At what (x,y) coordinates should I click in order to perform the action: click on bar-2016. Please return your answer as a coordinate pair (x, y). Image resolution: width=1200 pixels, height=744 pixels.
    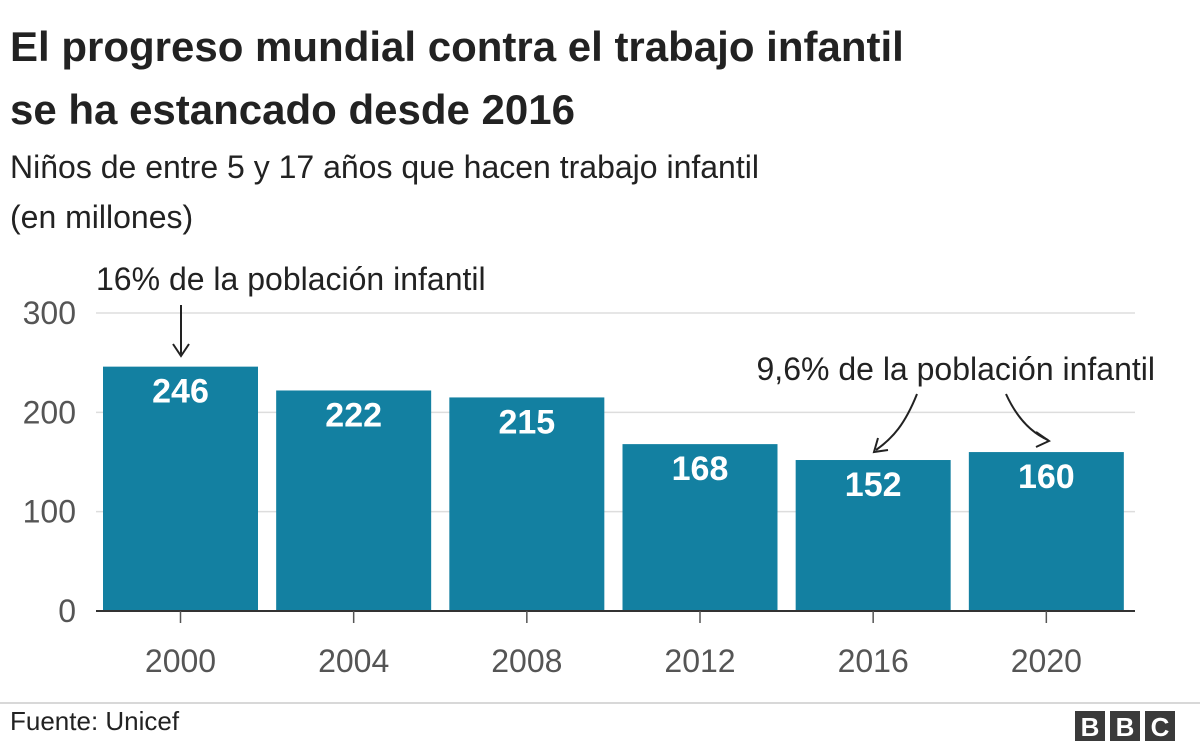
    Looking at the image, I should click on (873, 535).